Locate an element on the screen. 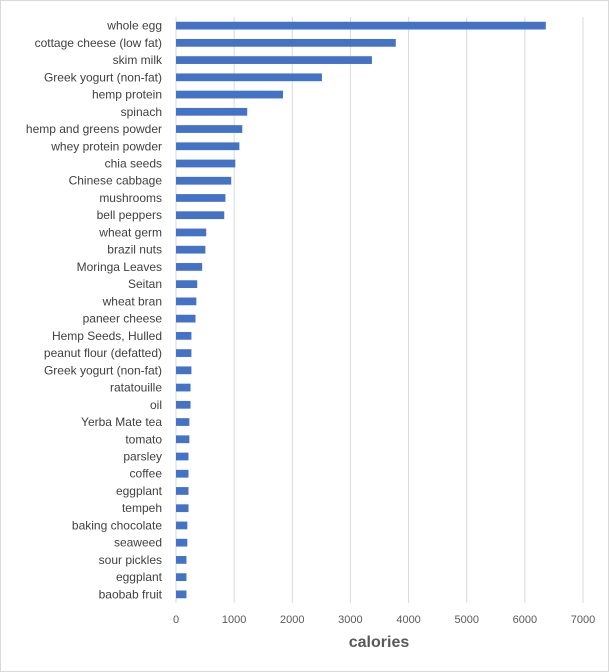 The height and width of the screenshot is (672, 609). category-label: oil is located at coordinates (156, 405).